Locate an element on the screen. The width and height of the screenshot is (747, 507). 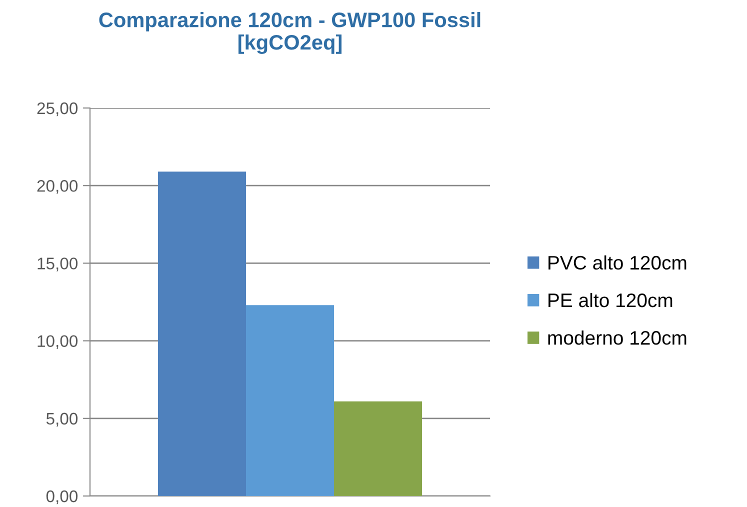
legend-label: PE alto 120cm is located at coordinates (610, 300).